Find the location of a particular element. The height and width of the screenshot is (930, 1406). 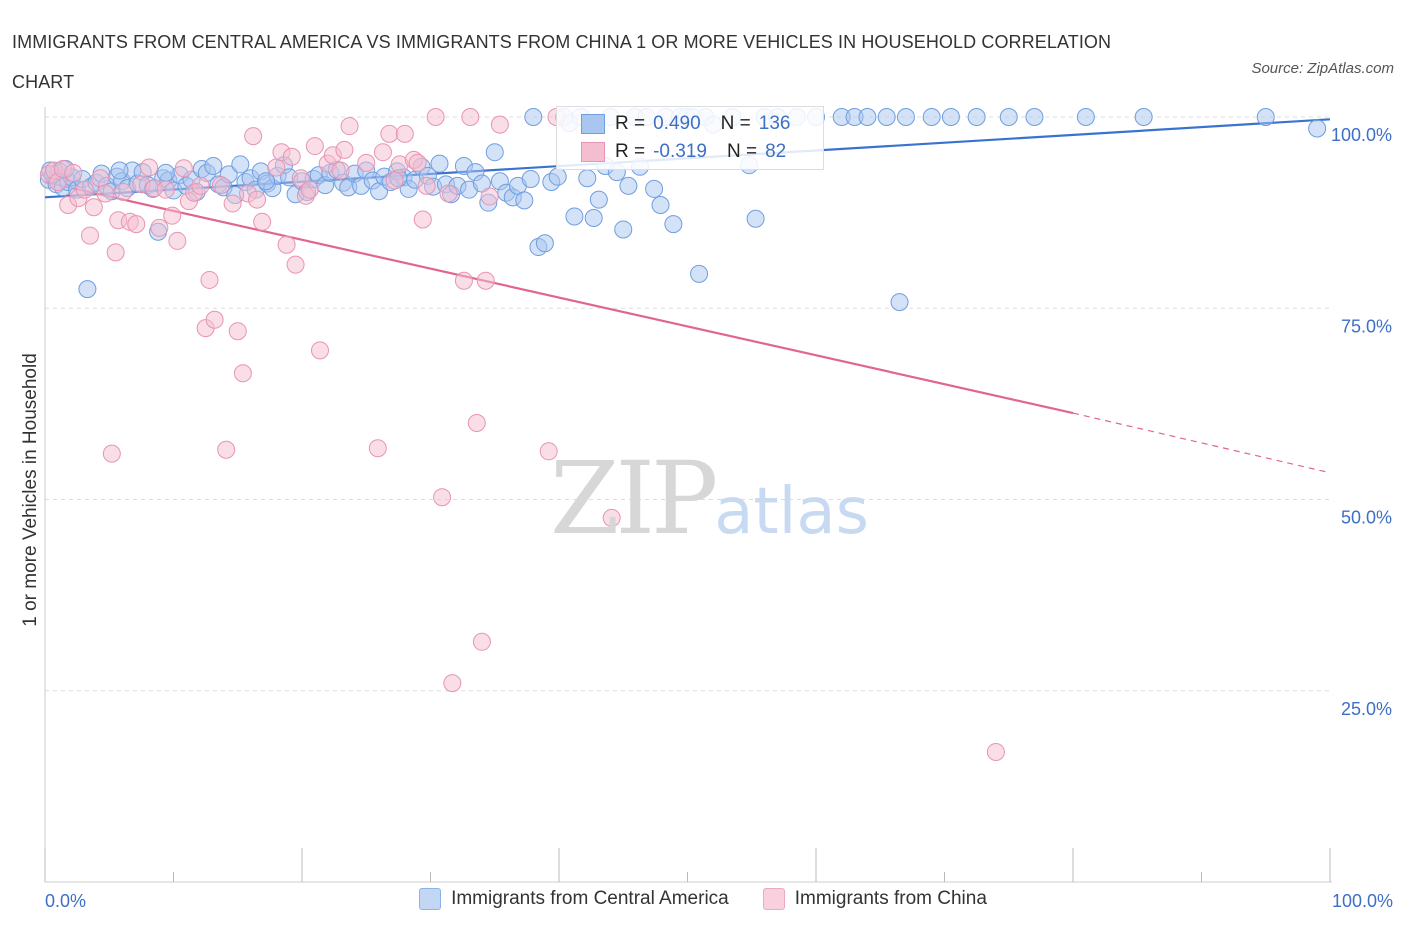

watermark: ZIPatlas is located at coordinates (709, 498).